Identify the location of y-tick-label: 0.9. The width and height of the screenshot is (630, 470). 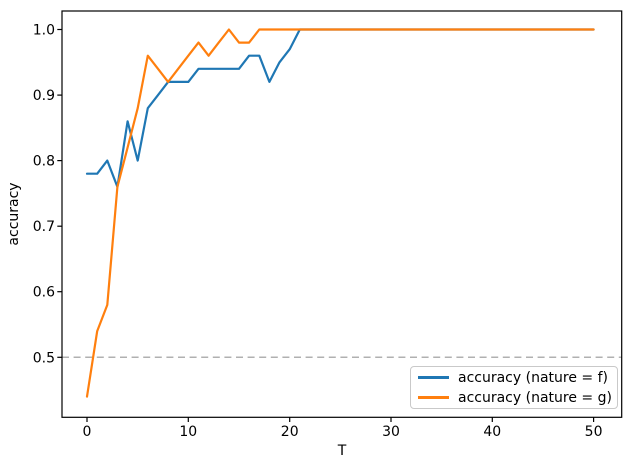
(44, 96).